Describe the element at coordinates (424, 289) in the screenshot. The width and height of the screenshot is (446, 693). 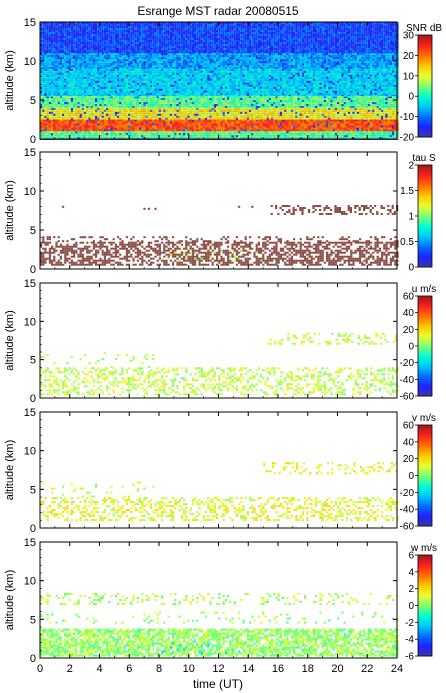
I see `colorbar-label: u m/s` at that location.